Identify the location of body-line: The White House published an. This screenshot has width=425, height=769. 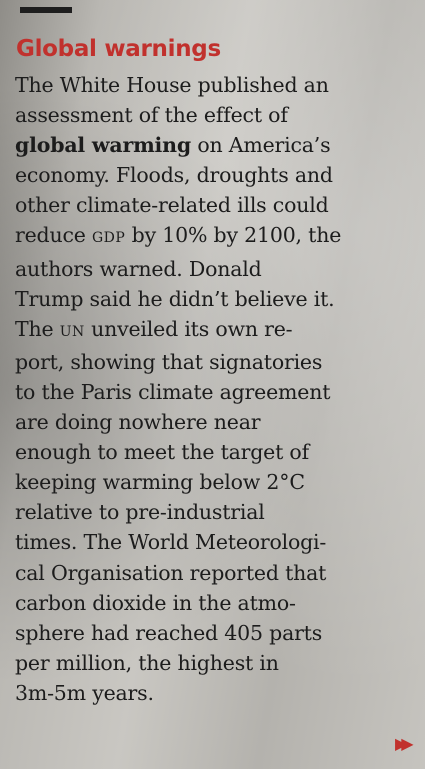
(172, 85).